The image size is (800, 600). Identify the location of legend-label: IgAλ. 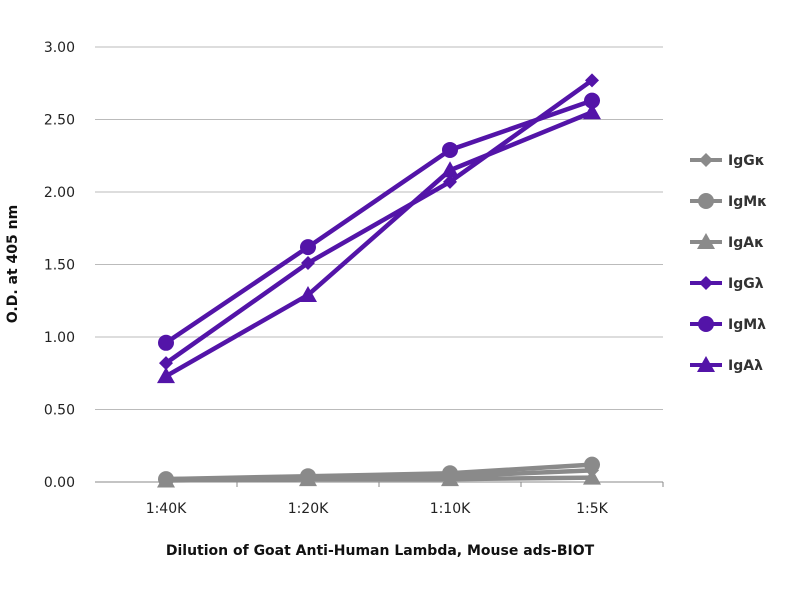
(745, 366).